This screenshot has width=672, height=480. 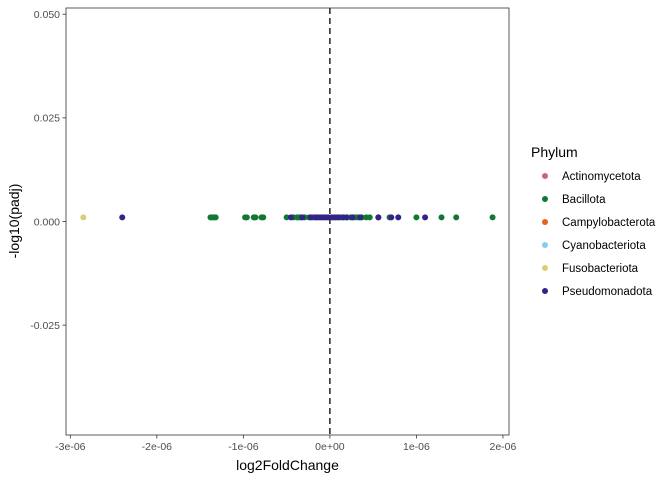 I want to click on x-tick-label: 1e-06, so click(x=416, y=447).